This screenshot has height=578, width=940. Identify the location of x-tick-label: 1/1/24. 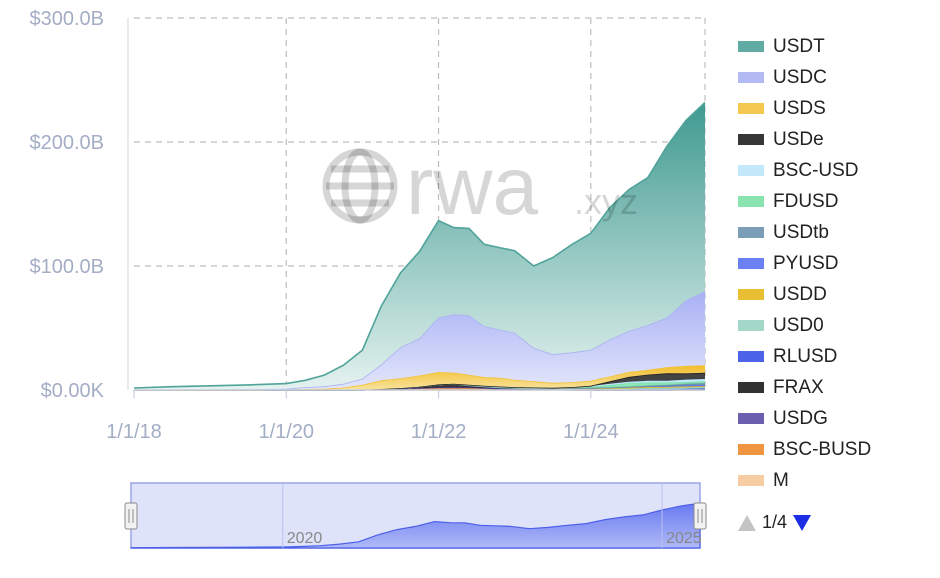
(591, 432).